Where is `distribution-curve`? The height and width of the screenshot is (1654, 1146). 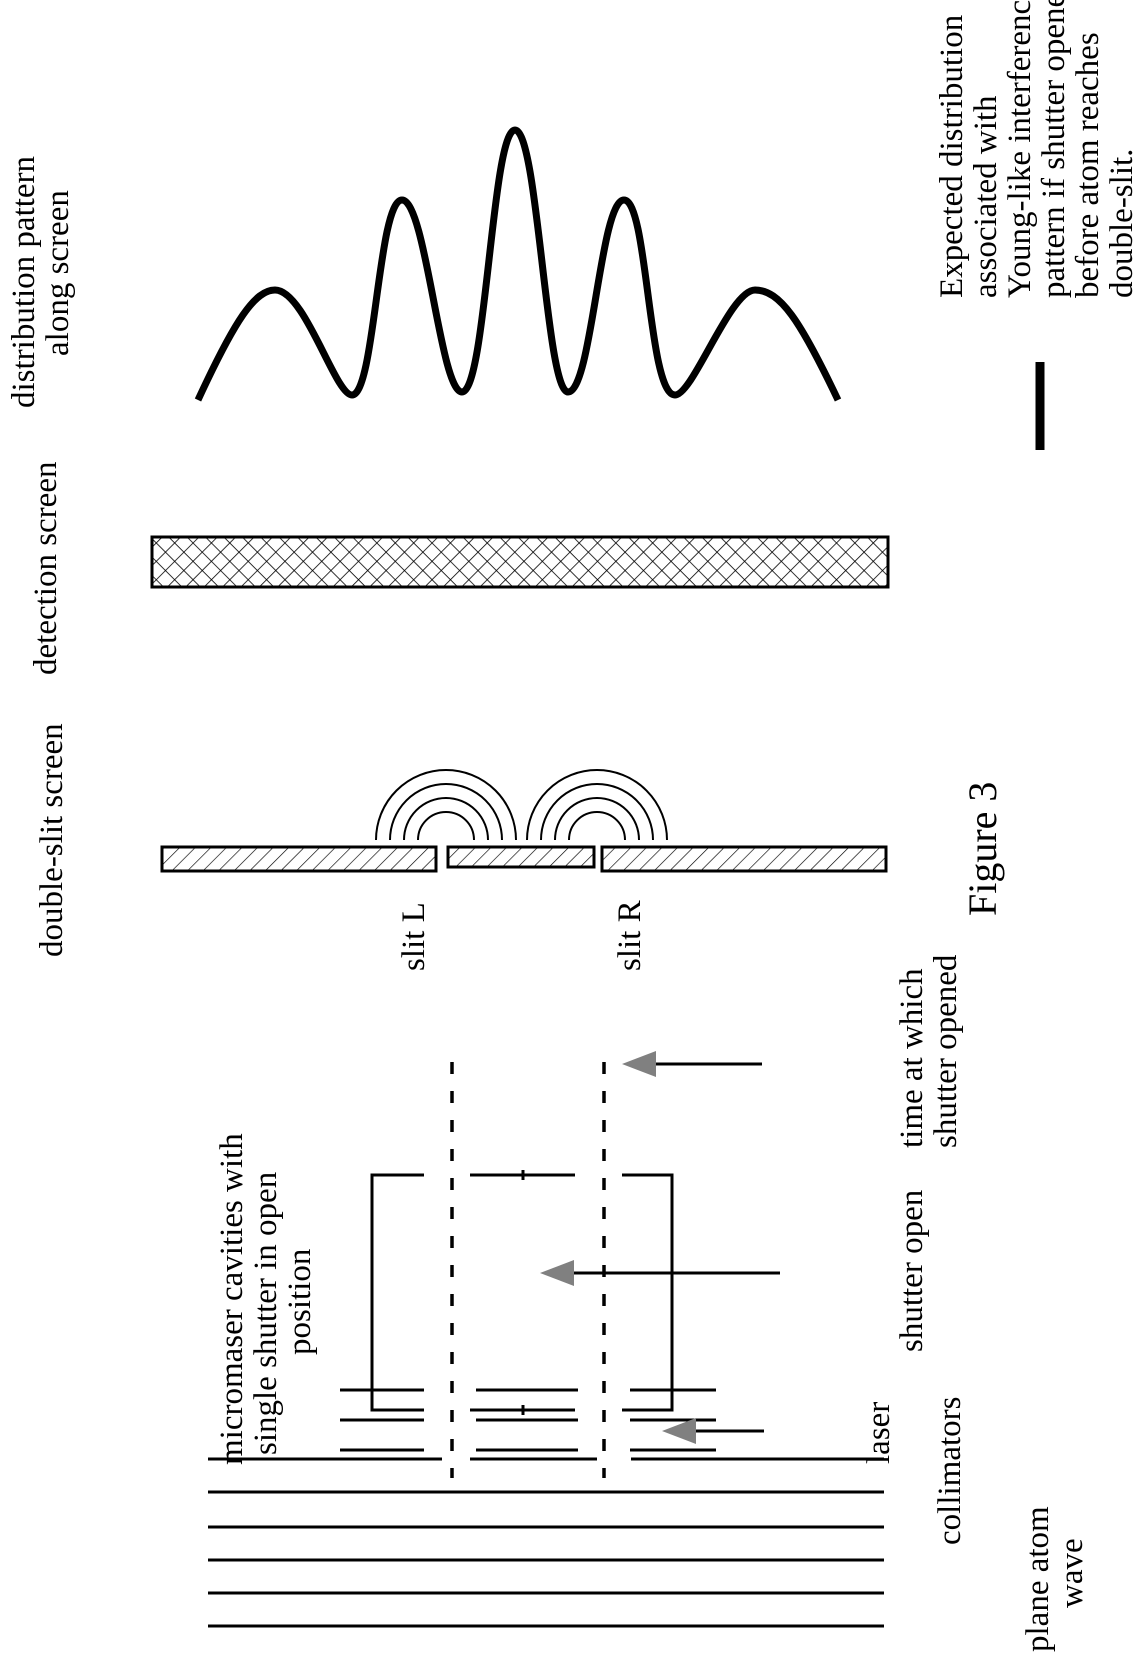
distribution-curve is located at coordinates (518, 264).